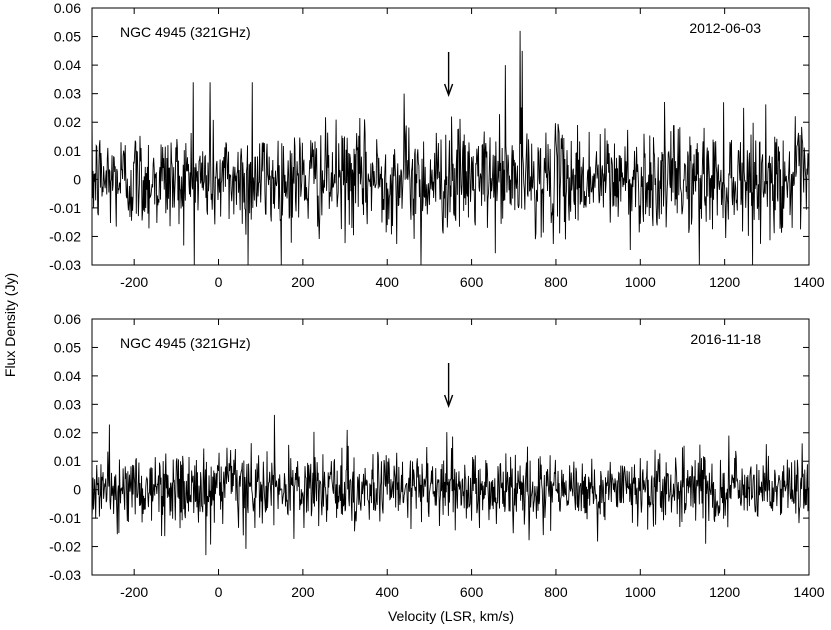 The height and width of the screenshot is (630, 831). Describe the element at coordinates (10, 325) in the screenshot. I see `y-axis-label: Flux Density (Jy)` at that location.